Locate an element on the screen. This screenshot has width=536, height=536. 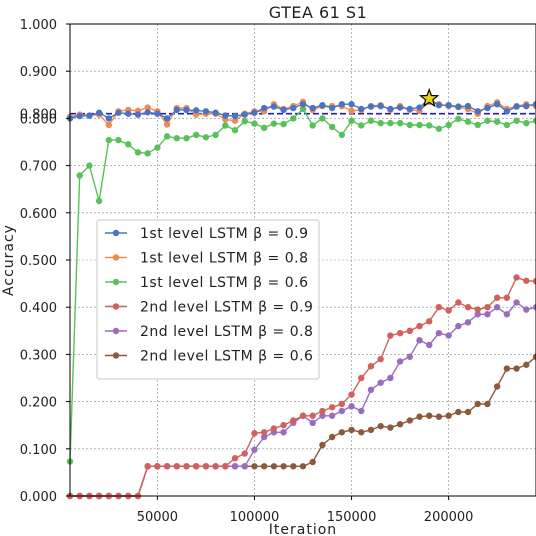
legend-item: 1st level LSTM β = 0.9 is located at coordinates (206, 234).